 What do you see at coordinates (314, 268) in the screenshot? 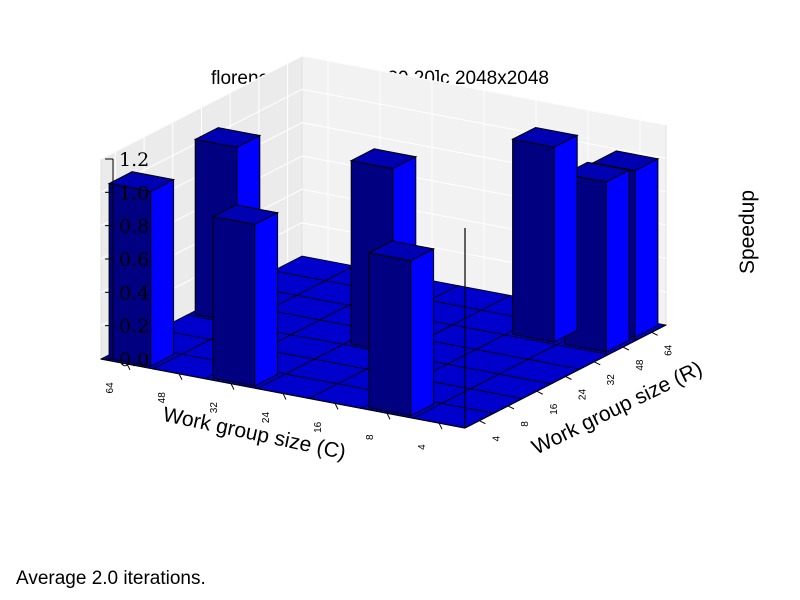
I see `floor-tile` at bounding box center [314, 268].